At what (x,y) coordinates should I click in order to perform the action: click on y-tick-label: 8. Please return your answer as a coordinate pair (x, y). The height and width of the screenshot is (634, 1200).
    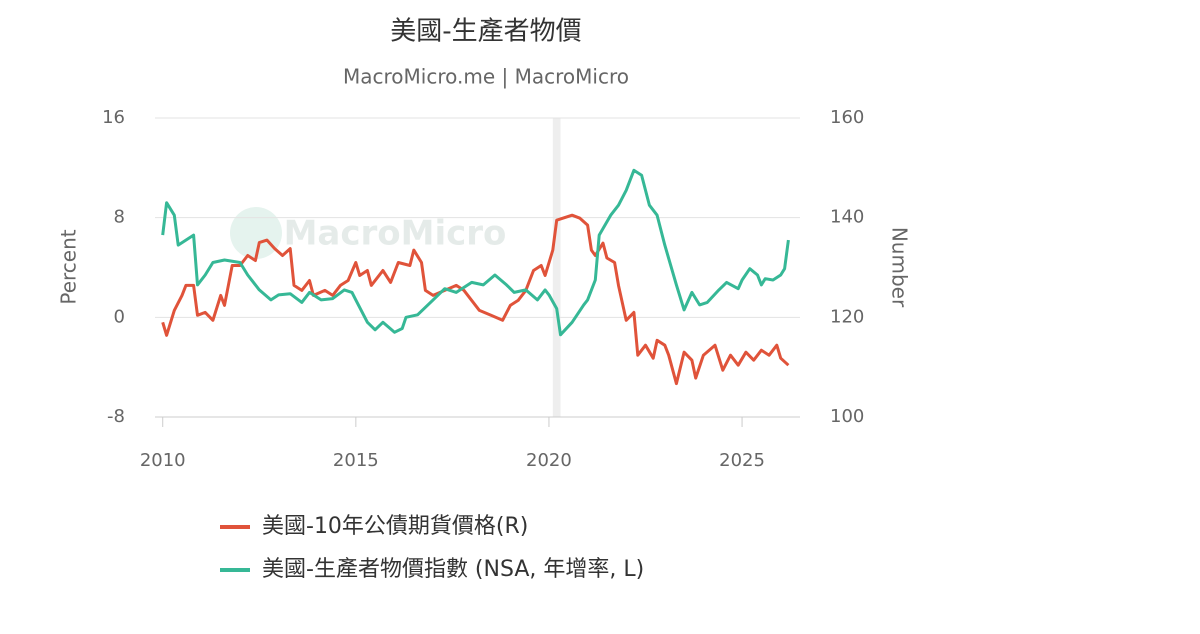
    Looking at the image, I should click on (119, 217).